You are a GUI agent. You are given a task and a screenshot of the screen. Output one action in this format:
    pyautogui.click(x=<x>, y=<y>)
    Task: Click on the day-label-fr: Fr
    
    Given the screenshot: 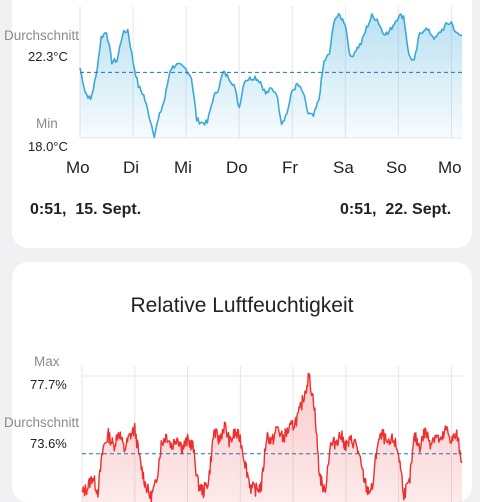 What is the action you would take?
    pyautogui.click(x=290, y=167)
    